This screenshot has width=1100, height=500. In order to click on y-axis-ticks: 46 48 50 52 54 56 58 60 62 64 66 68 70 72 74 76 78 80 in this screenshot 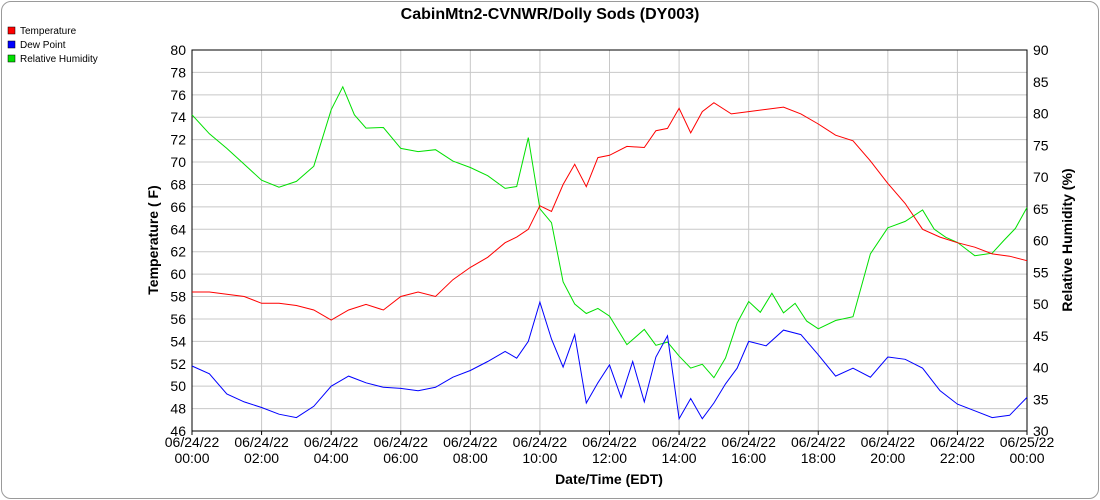, I will do `click(178, 240)`.